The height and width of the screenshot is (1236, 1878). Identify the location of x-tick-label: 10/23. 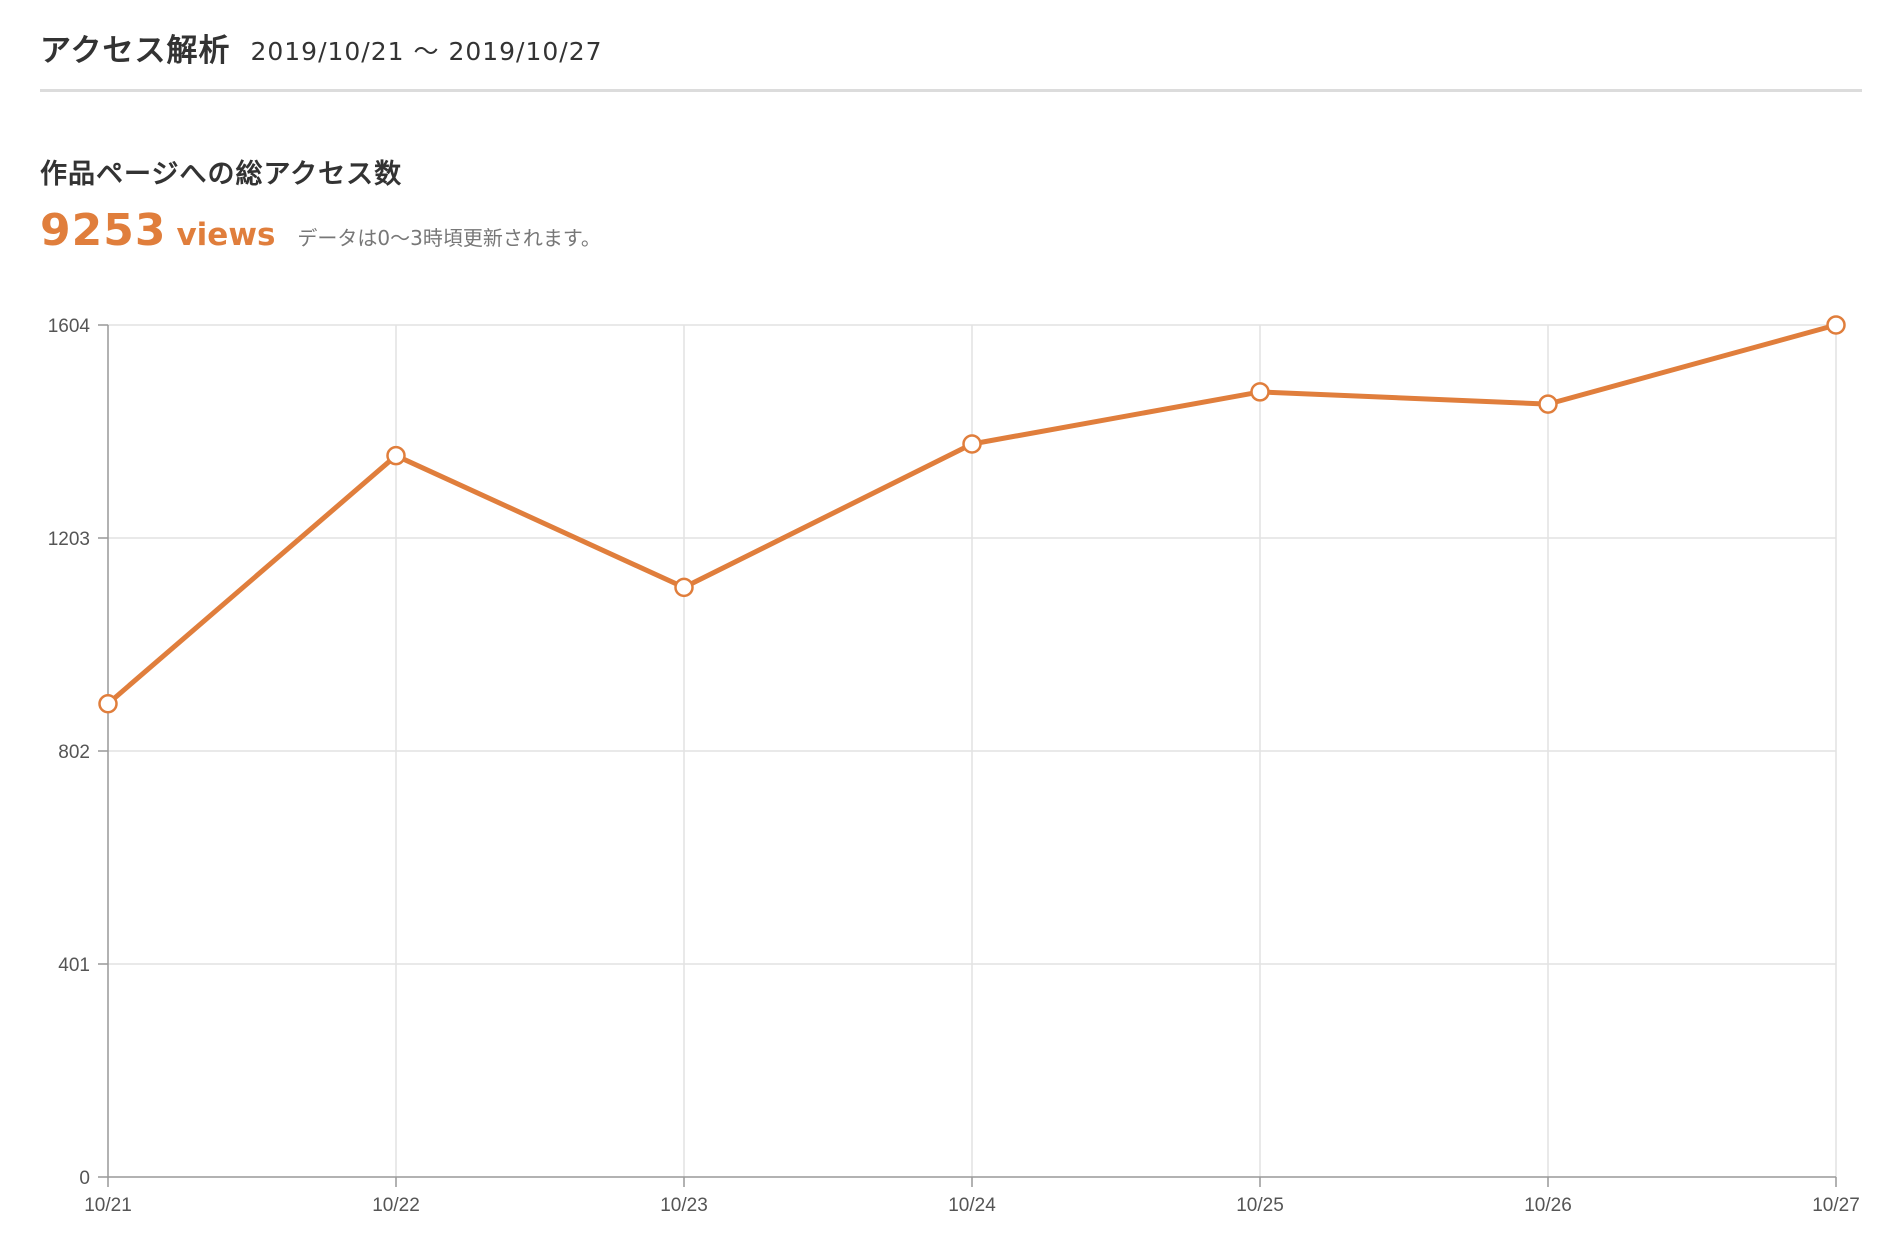
(684, 1205).